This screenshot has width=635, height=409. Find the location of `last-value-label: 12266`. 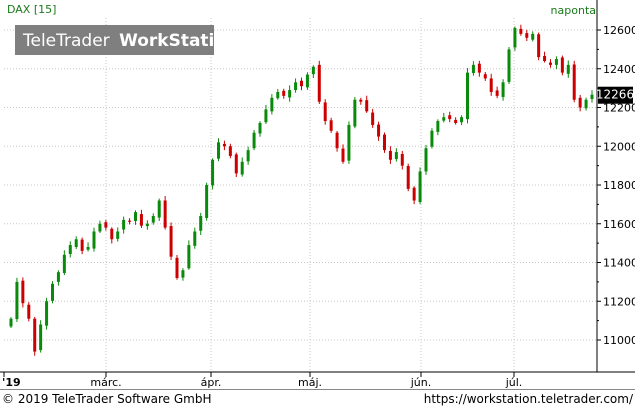

last-value-label: 12266 is located at coordinates (615, 95).